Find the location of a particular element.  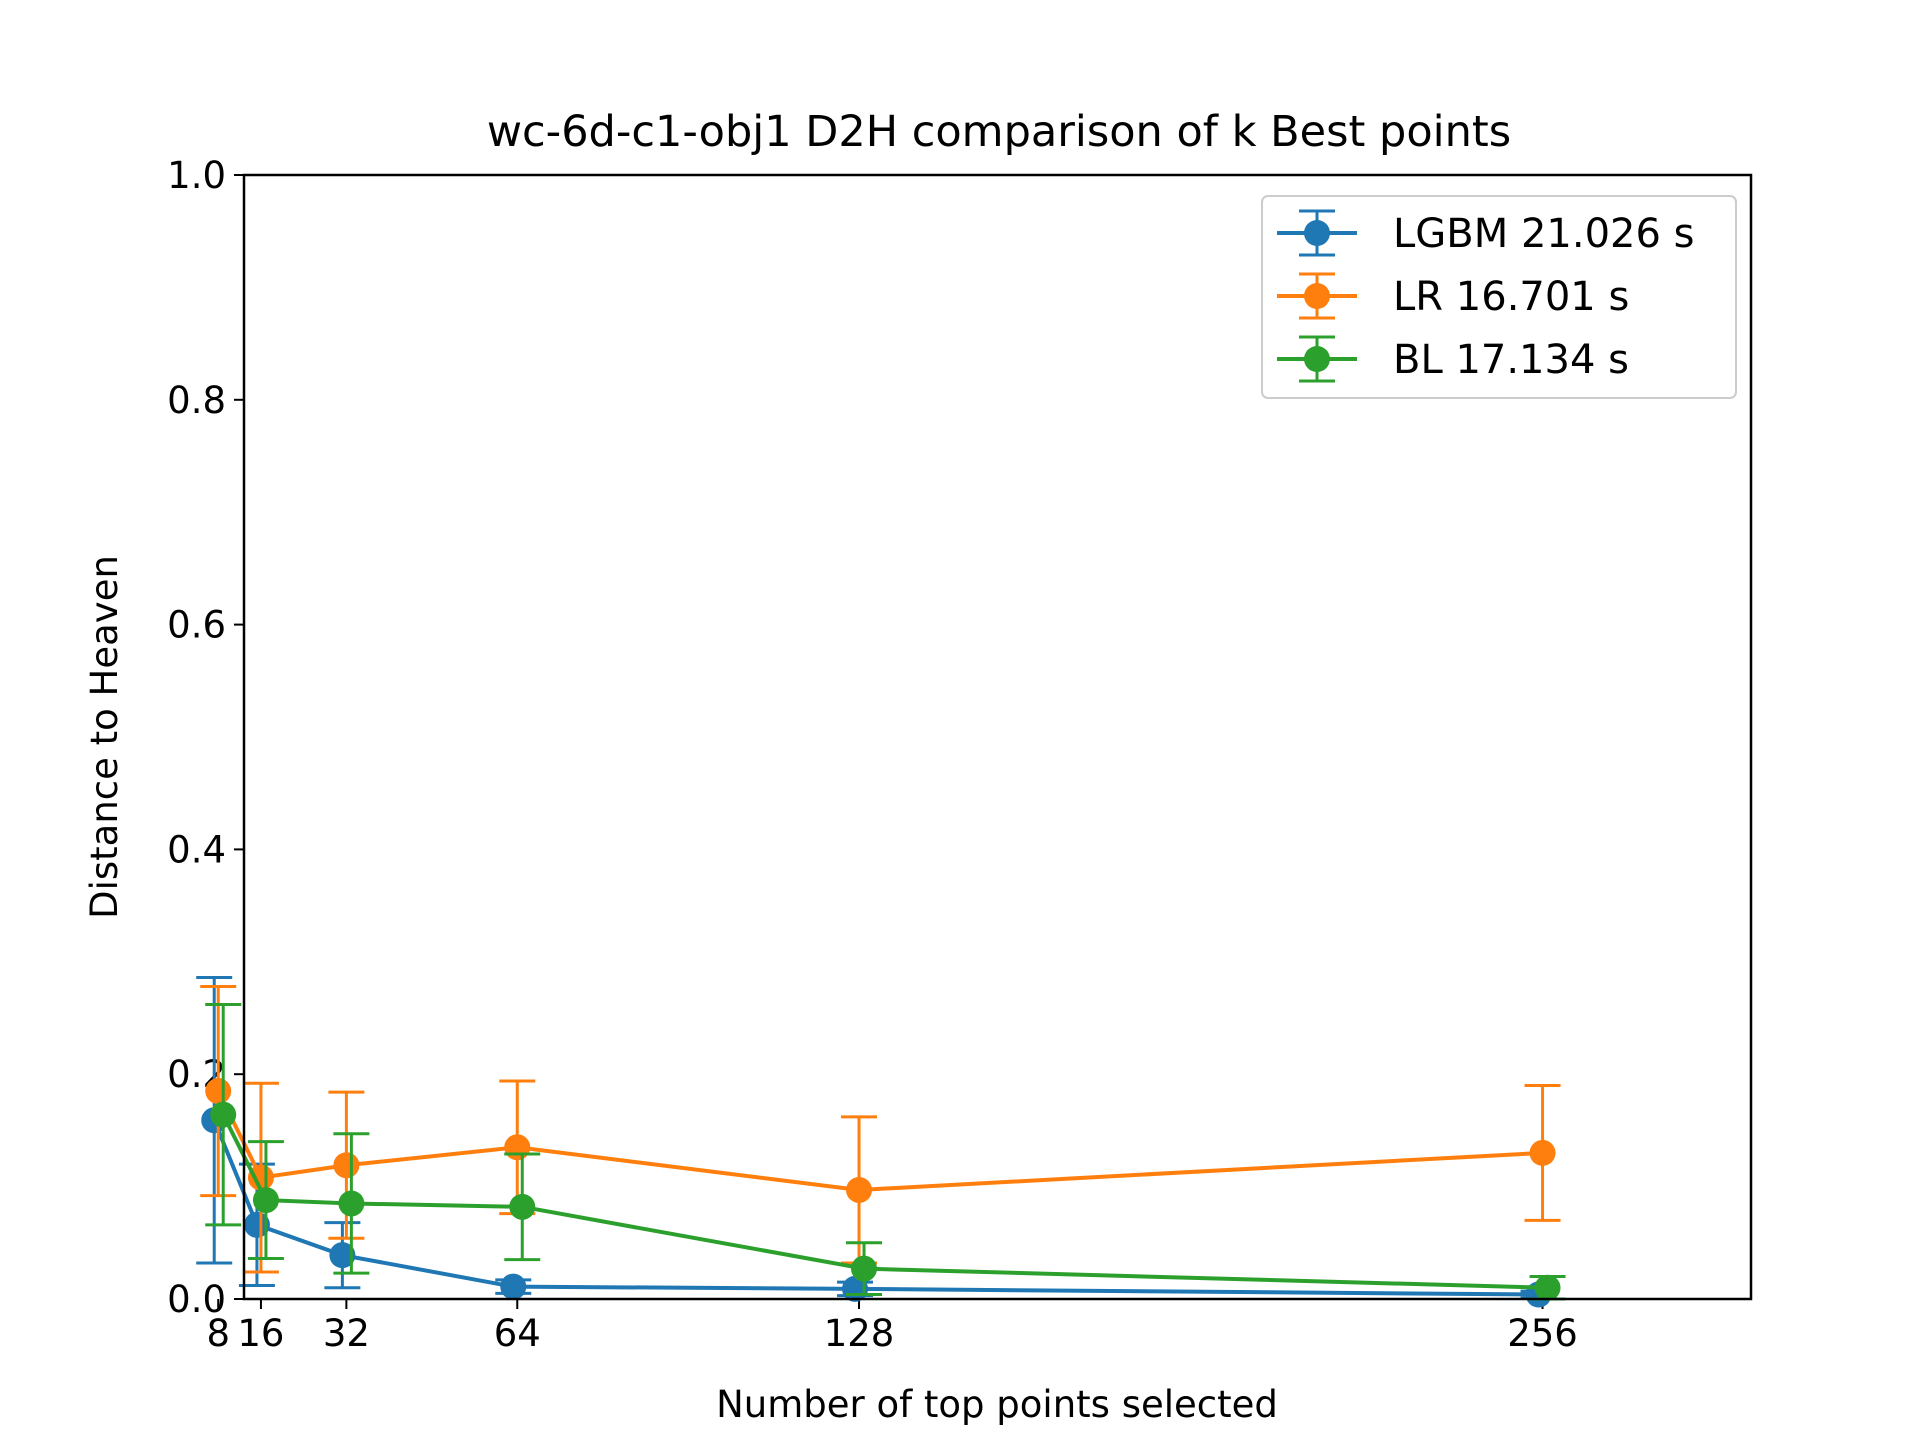

y-axis-label: Distance to Heaven is located at coordinates (104, 737).